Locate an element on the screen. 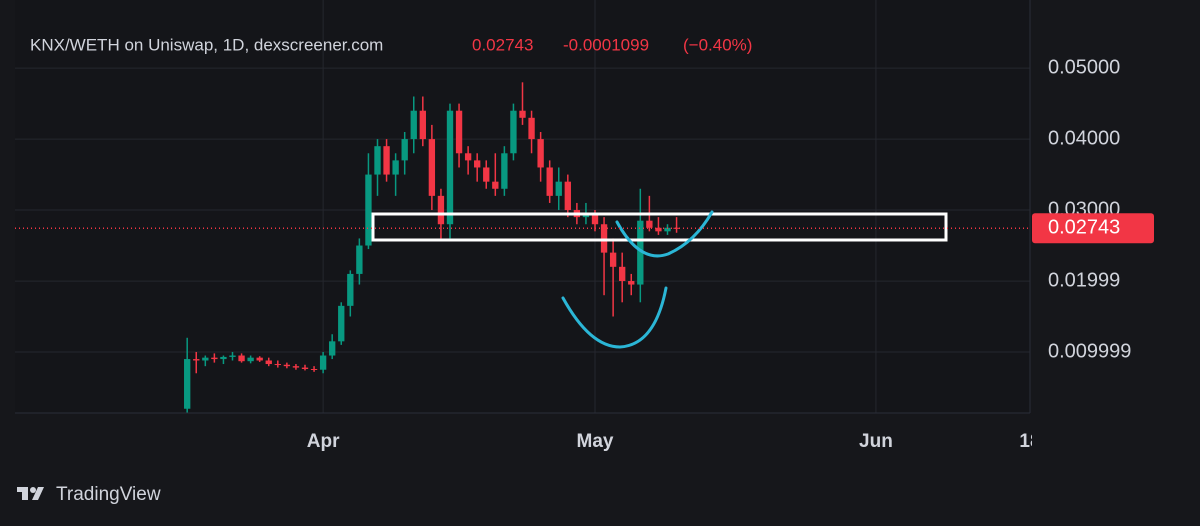 The image size is (1200, 526). y-tick-label: 0.04000 is located at coordinates (1084, 138).